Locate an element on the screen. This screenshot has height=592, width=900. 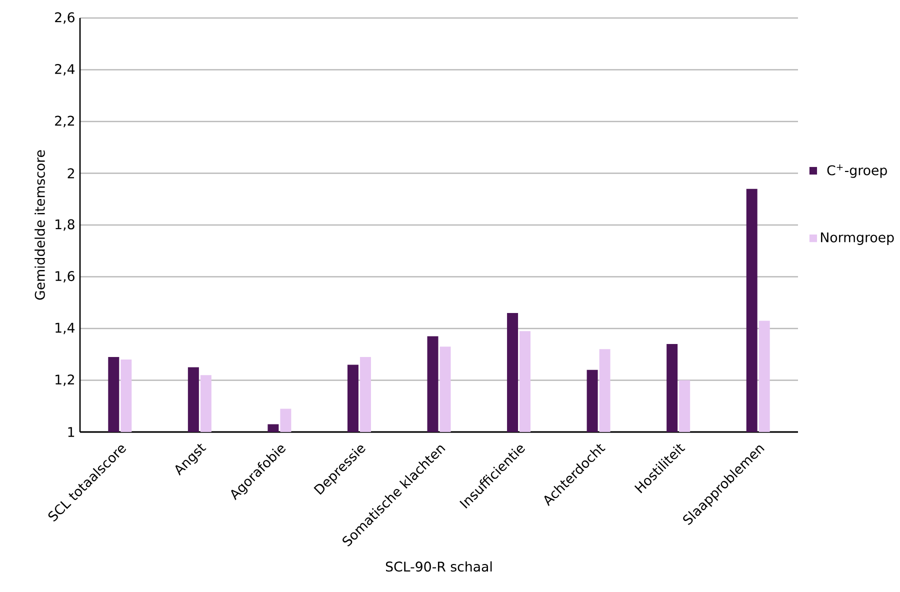
y-tick-label: 2 is located at coordinates (71, 173).